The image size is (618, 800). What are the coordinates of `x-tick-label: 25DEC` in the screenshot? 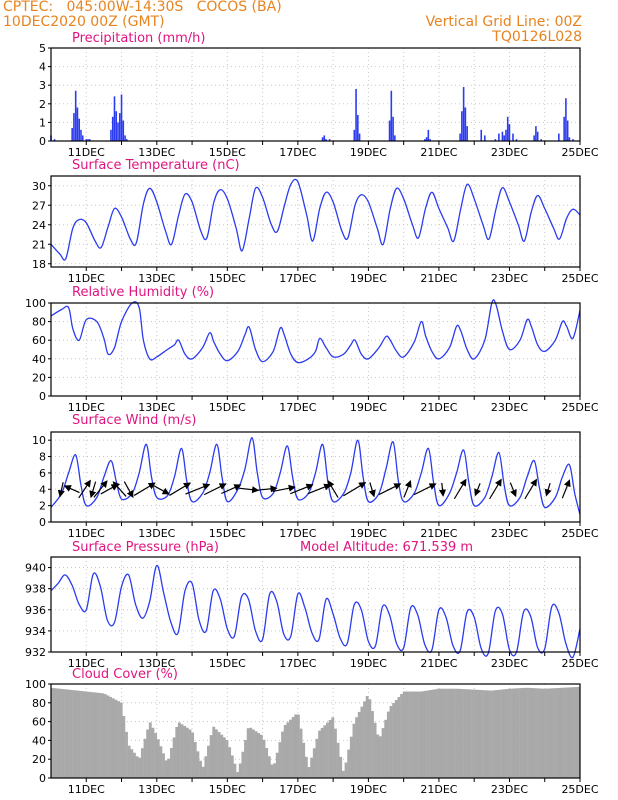 It's located at (579, 278).